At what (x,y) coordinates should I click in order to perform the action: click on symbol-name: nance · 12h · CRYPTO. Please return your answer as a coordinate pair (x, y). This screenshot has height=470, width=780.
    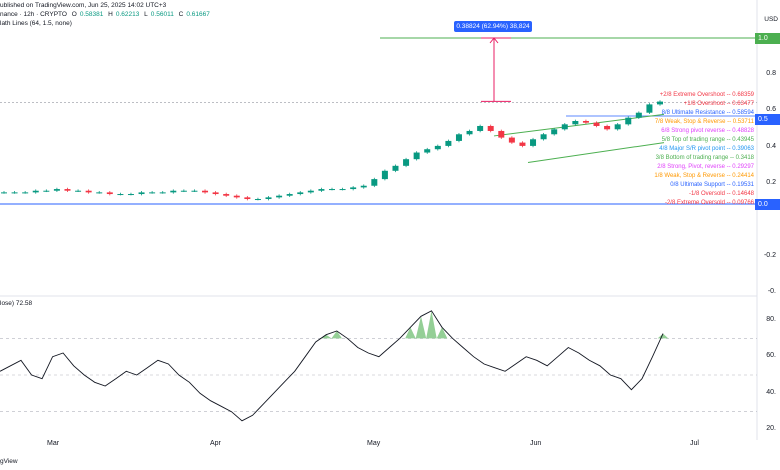
    Looking at the image, I should click on (33, 14).